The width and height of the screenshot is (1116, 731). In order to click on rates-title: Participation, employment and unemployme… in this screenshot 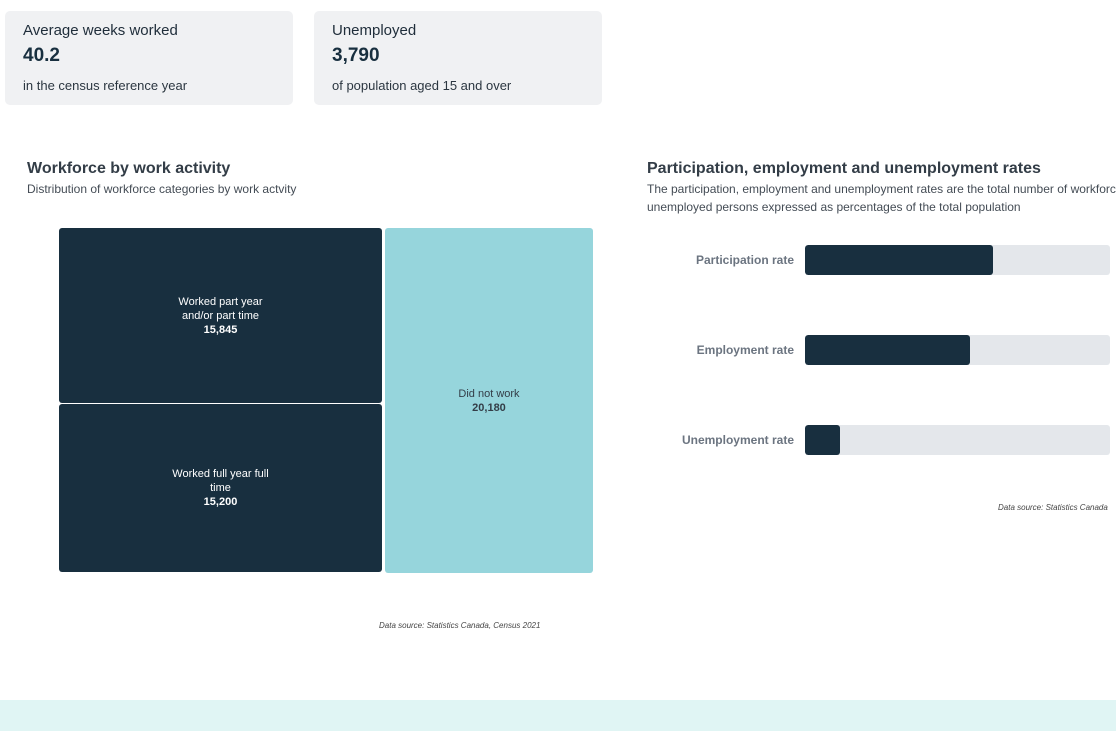, I will do `click(844, 168)`.